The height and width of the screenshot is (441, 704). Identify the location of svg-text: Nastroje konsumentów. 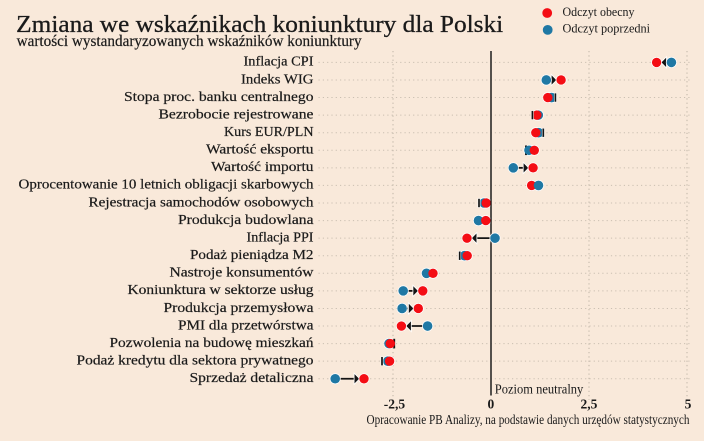
(242, 272).